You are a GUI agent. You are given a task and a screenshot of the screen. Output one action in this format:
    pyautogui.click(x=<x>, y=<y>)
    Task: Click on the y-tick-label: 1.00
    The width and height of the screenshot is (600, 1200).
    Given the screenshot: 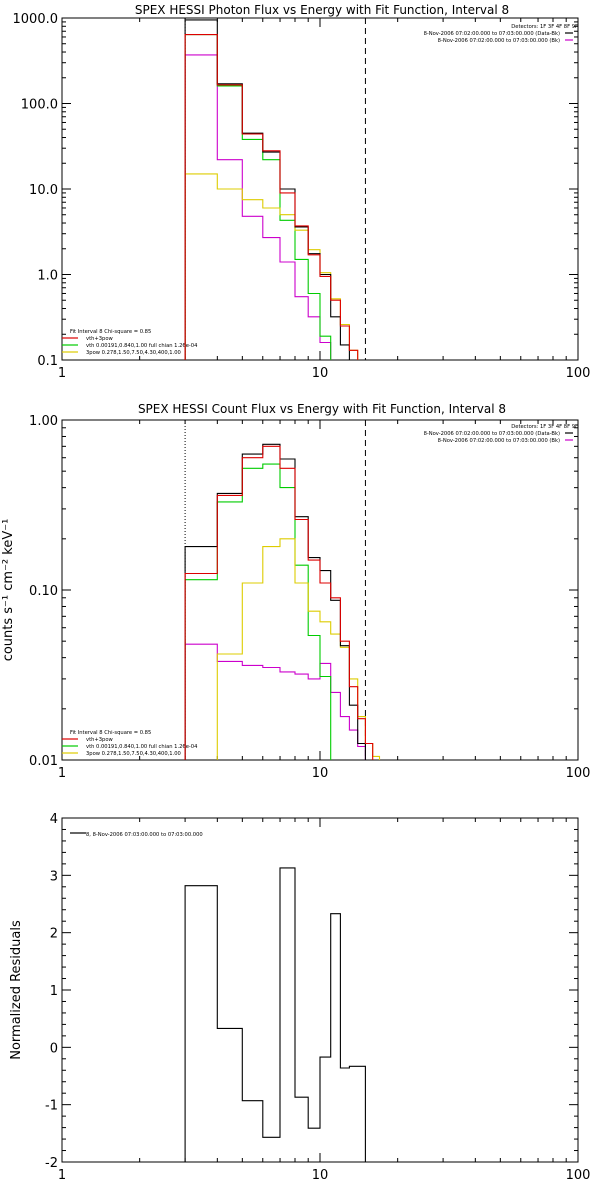 What is the action you would take?
    pyautogui.click(x=43, y=421)
    